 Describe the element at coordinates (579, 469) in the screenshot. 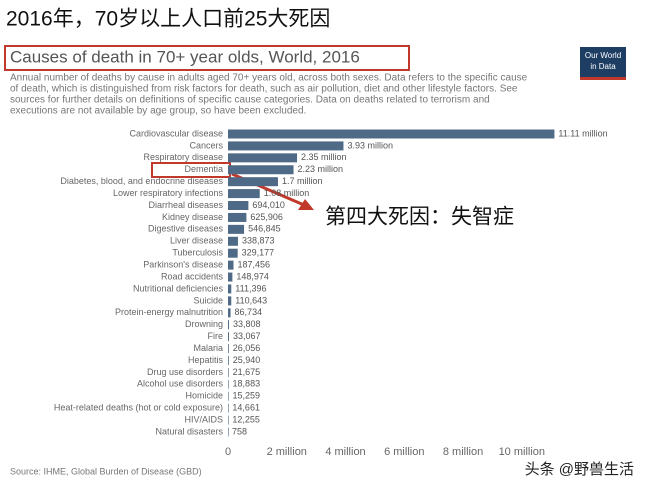

I see `watermark: 头条 @野兽生活` at that location.